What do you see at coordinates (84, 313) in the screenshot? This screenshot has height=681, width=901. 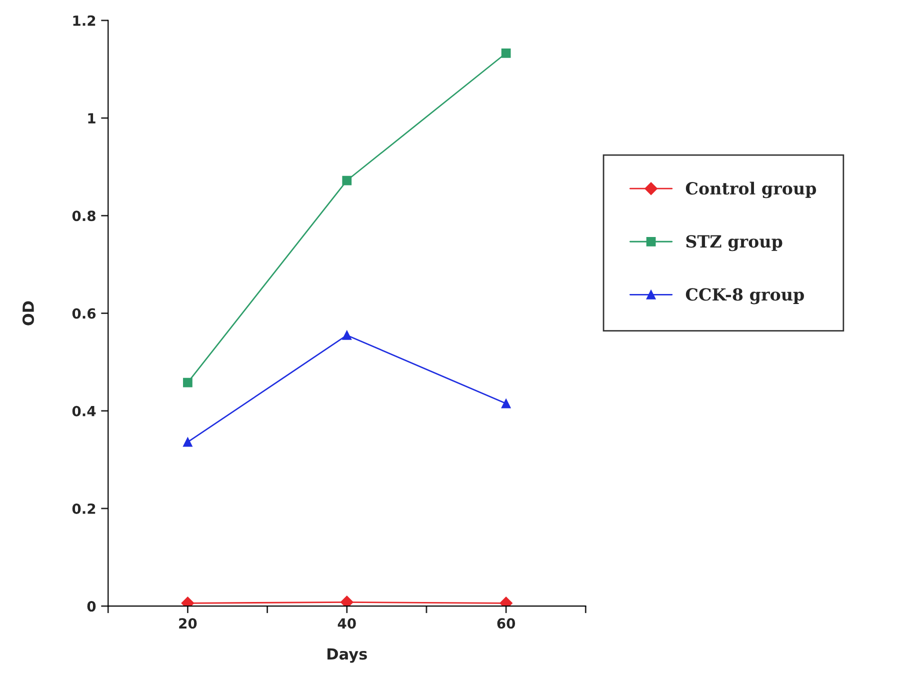 I see `y-tick-label: 0.6` at bounding box center [84, 313].